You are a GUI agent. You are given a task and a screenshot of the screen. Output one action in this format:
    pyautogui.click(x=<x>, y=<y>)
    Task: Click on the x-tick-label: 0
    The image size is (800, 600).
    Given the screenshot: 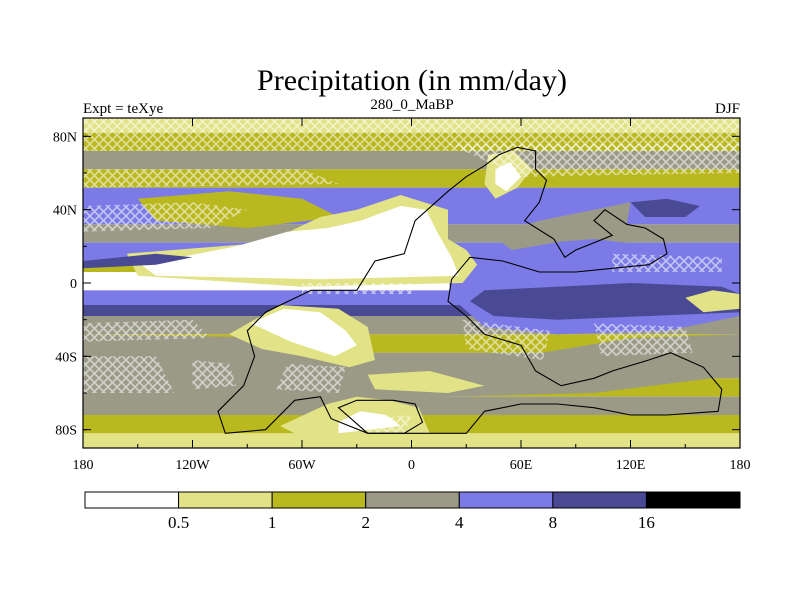 What is the action you would take?
    pyautogui.click(x=411, y=465)
    